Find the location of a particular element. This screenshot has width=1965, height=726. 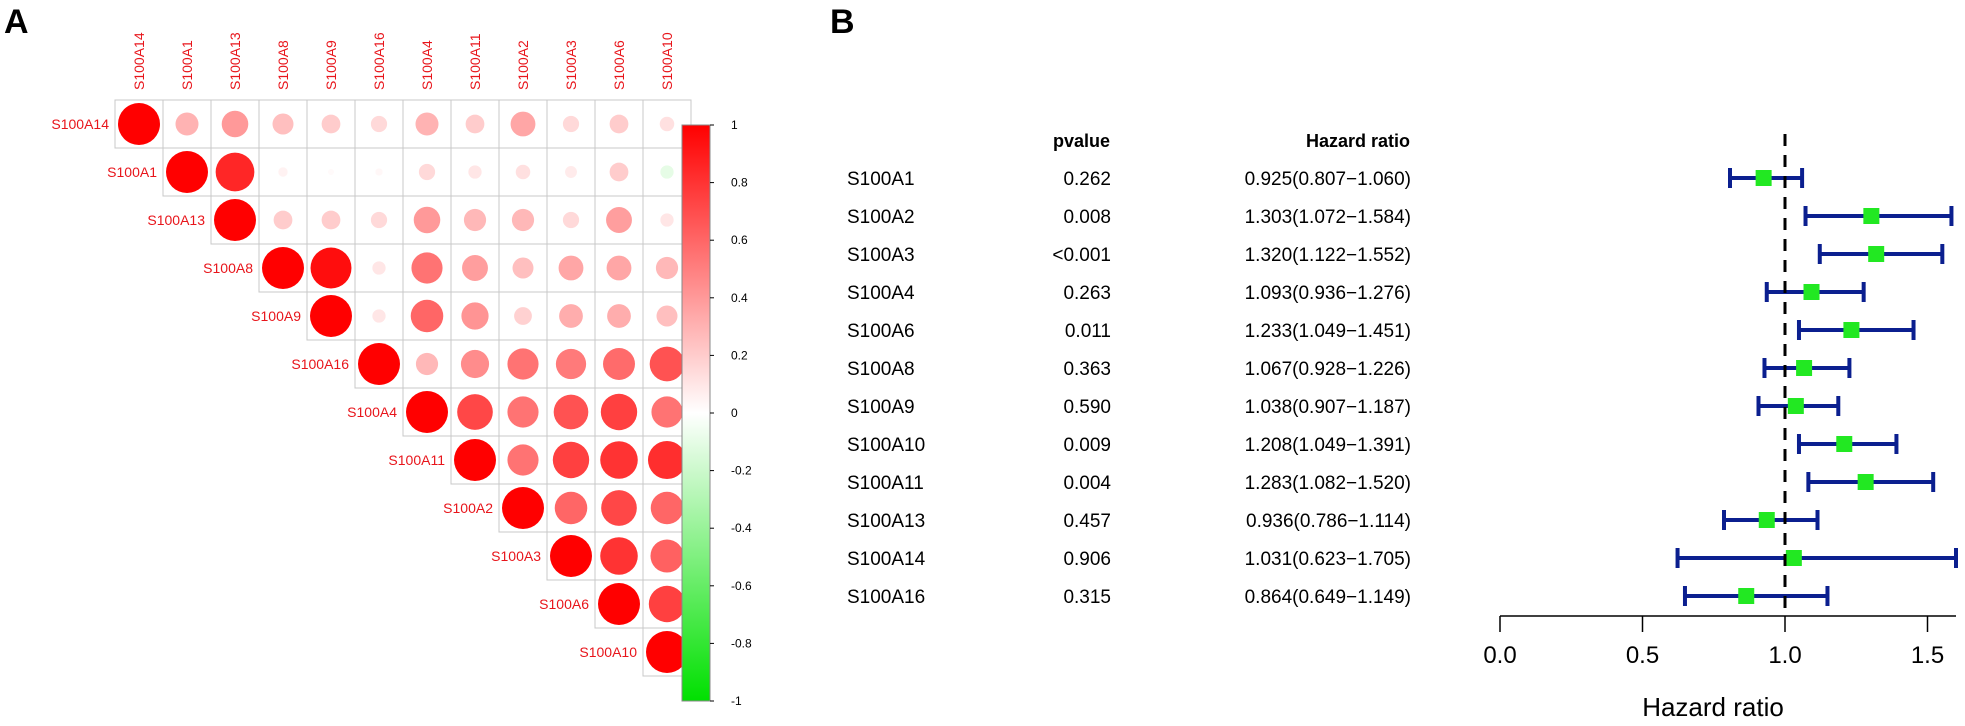

row-label: S100A4 is located at coordinates (372, 412).